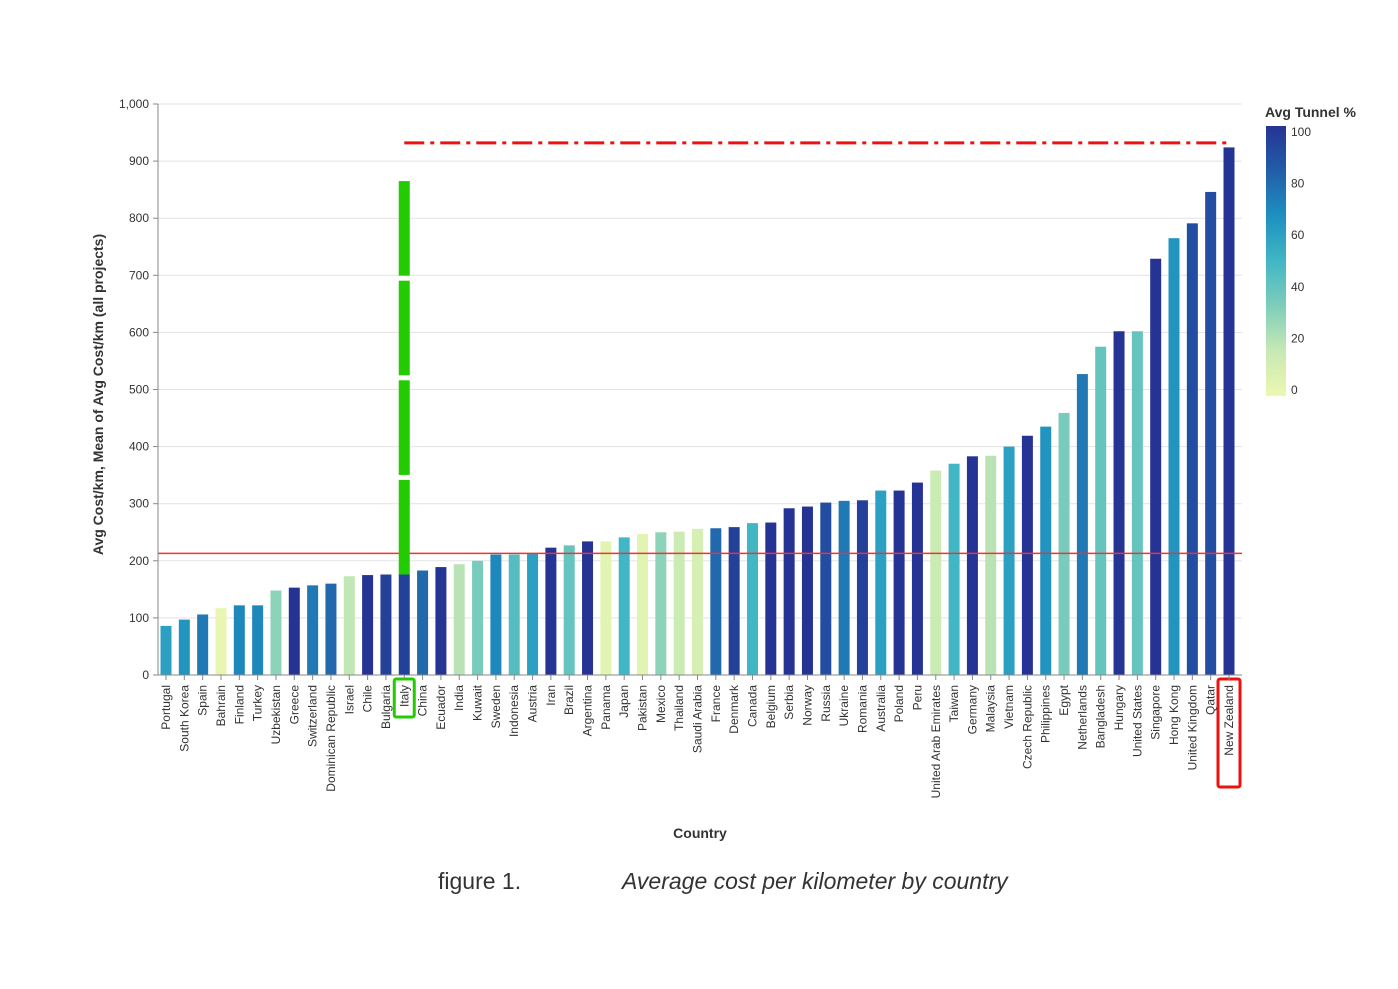  Describe the element at coordinates (1082, 717) in the screenshot. I see `x-tick-label: Netherlands` at that location.